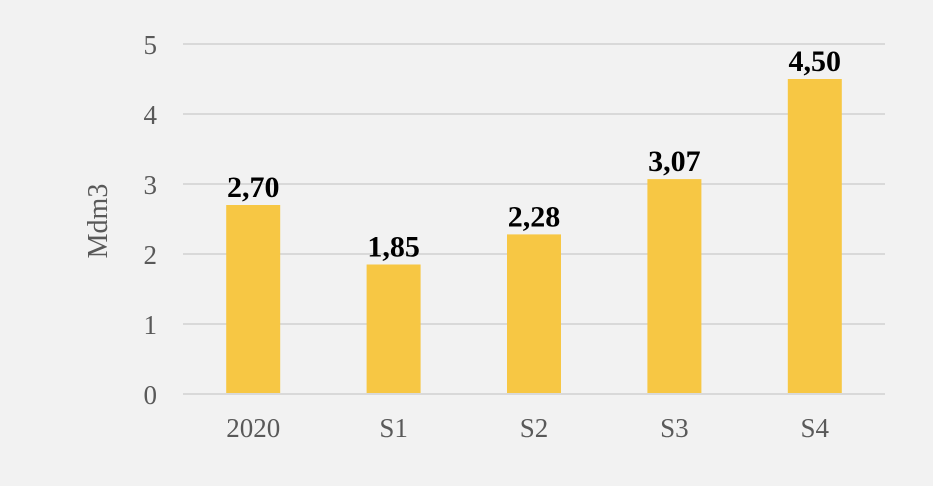 Image resolution: width=933 pixels, height=486 pixels. Describe the element at coordinates (151, 115) in the screenshot. I see `y-tick-label: 4` at that location.